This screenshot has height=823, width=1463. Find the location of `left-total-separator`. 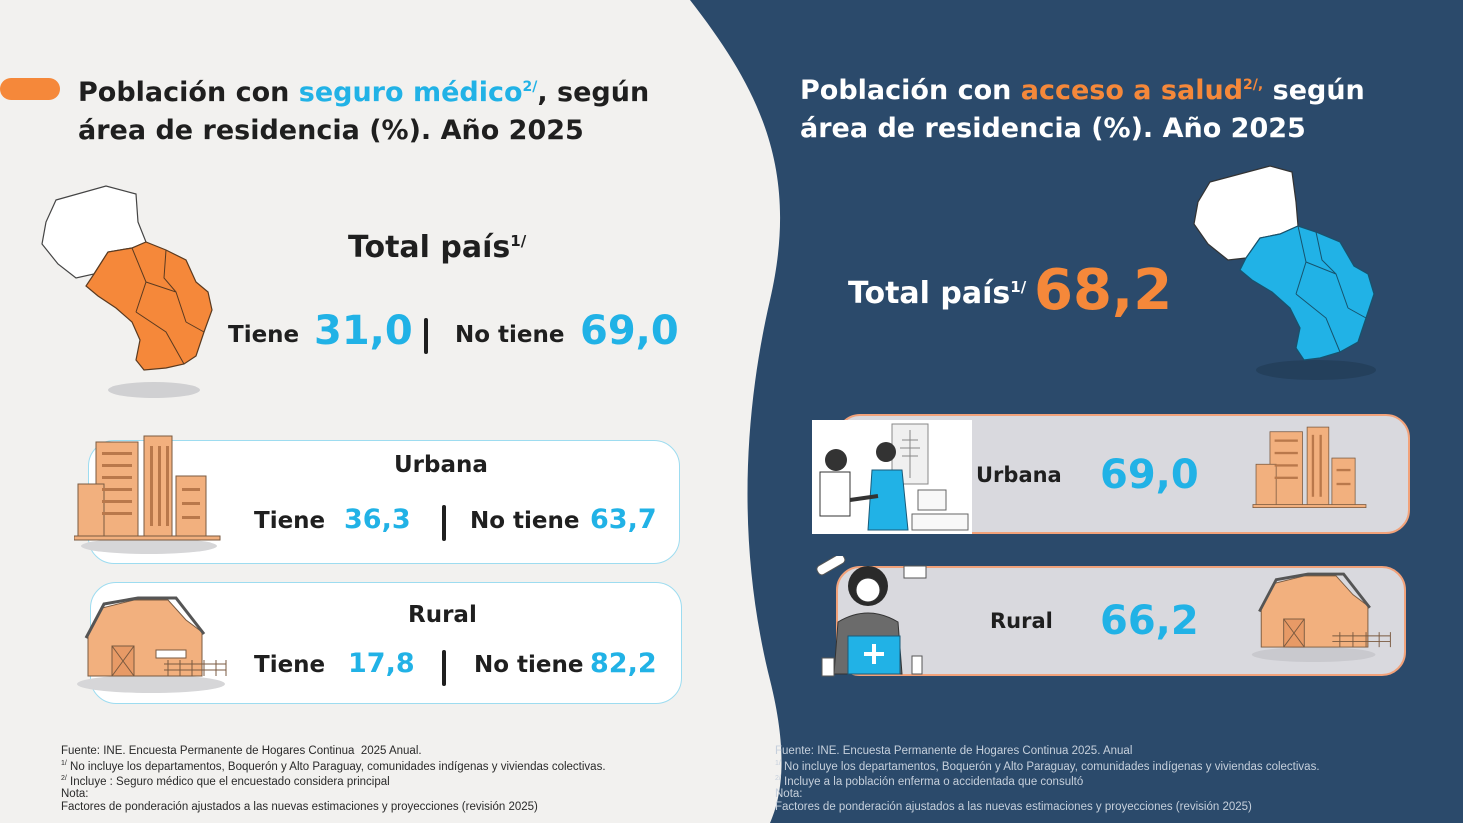

left-total-separator is located at coordinates (426, 336).